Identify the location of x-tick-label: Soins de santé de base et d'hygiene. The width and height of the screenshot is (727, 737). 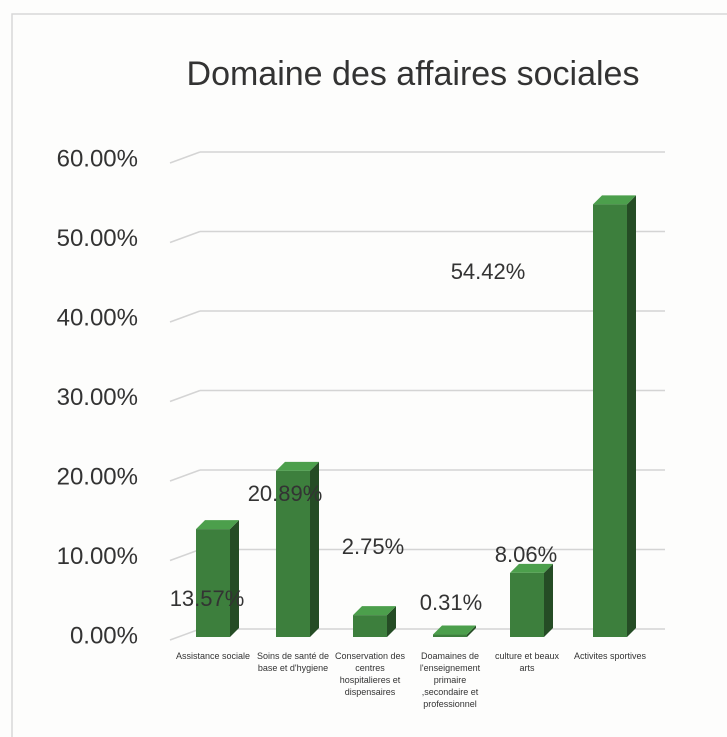
(293, 662).